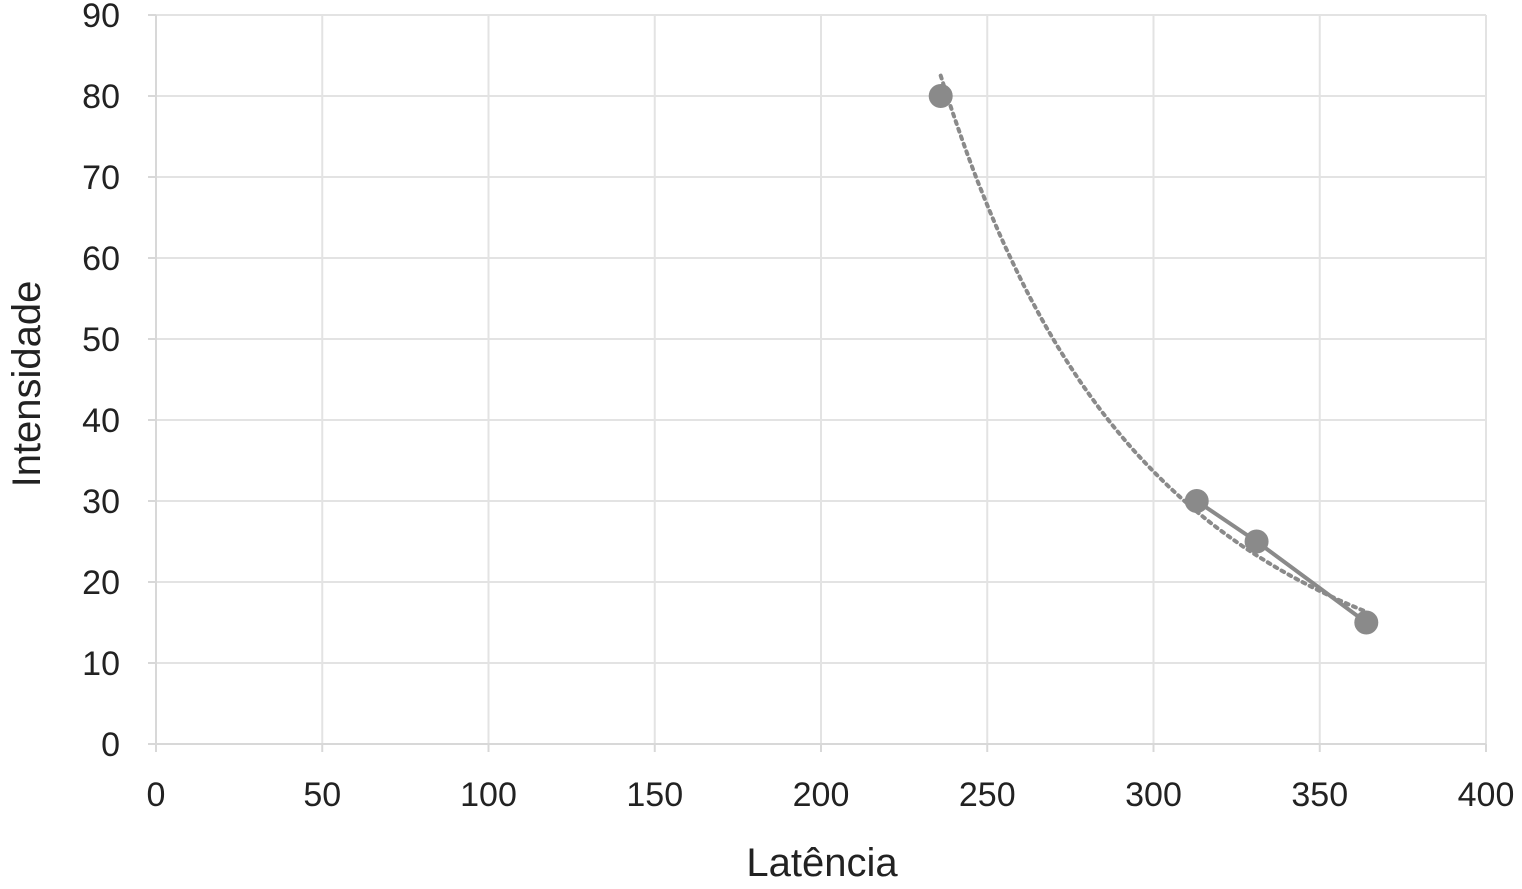 This screenshot has height=889, width=1522. Describe the element at coordinates (1486, 795) in the screenshot. I see `x-tick-label: 400` at that location.